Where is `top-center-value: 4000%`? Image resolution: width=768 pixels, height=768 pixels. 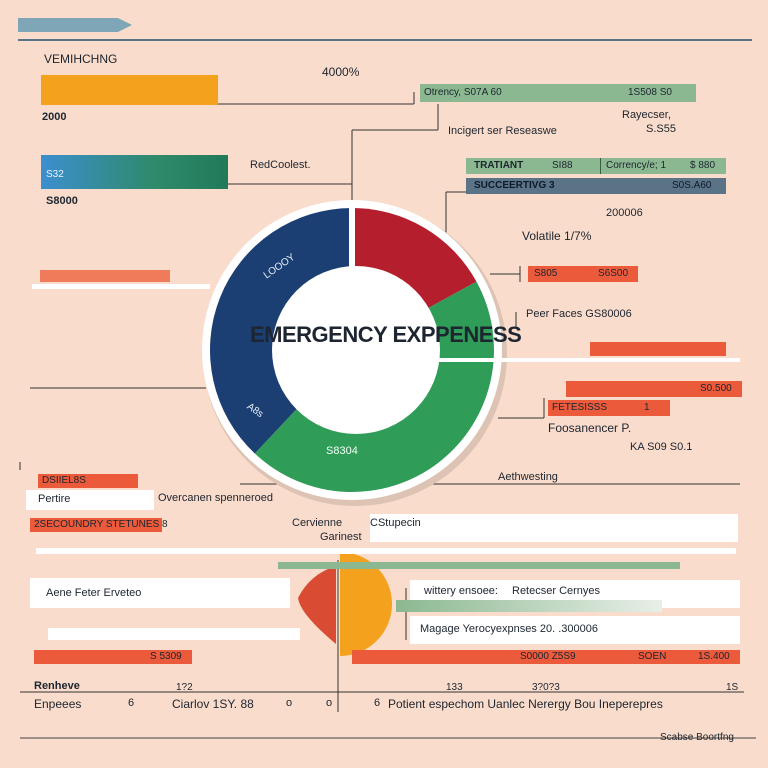 top-center-value: 4000% is located at coordinates (341, 72).